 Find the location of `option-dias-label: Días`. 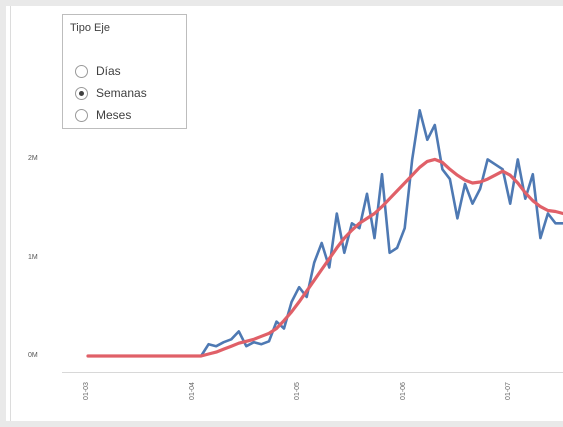

option-dias-label: Días is located at coordinates (108, 71).